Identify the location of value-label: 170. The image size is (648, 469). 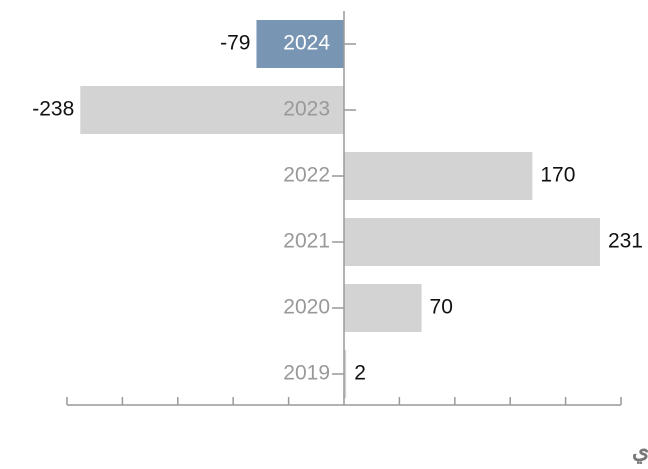
(557, 175).